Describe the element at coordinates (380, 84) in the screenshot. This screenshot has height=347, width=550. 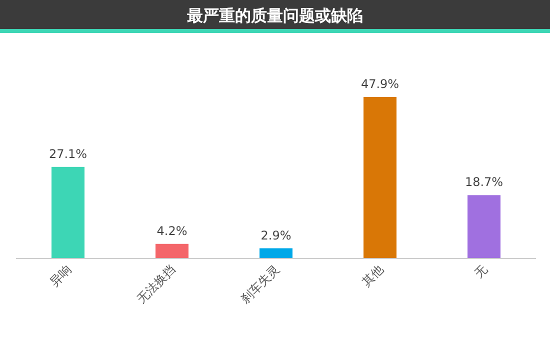
I see `data-label: 47.9%` at that location.